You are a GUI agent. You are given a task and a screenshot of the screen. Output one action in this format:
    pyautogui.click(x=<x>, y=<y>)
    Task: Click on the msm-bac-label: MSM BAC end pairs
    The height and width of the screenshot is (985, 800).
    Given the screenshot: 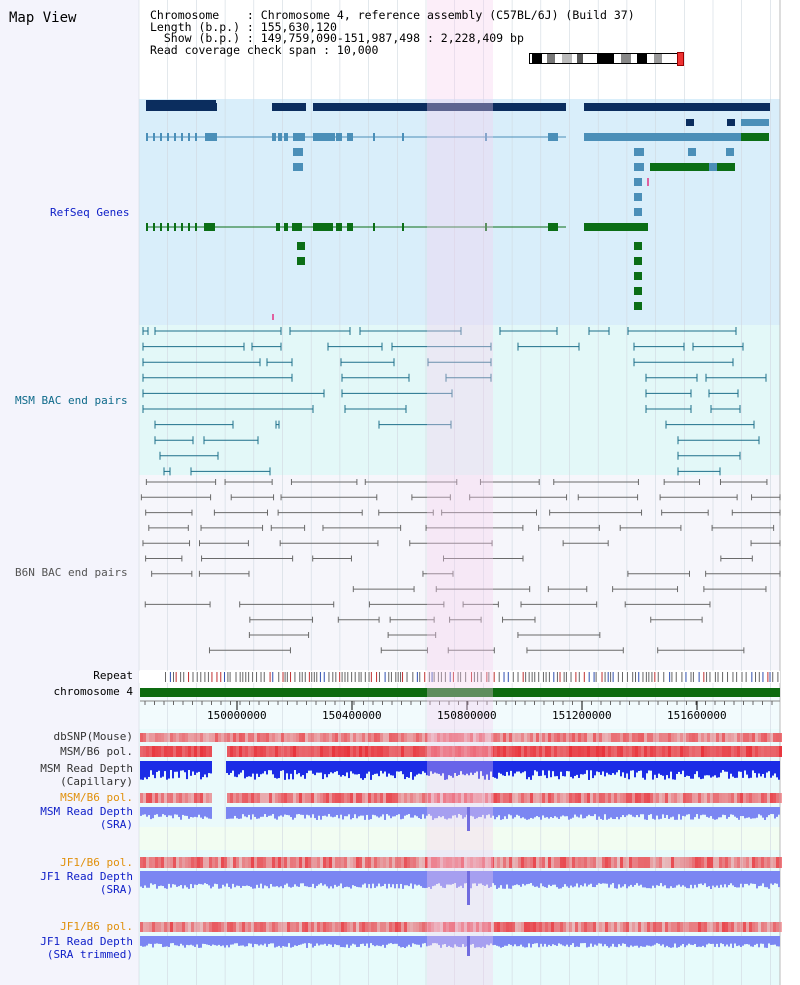 What is the action you would take?
    pyautogui.click(x=71, y=400)
    